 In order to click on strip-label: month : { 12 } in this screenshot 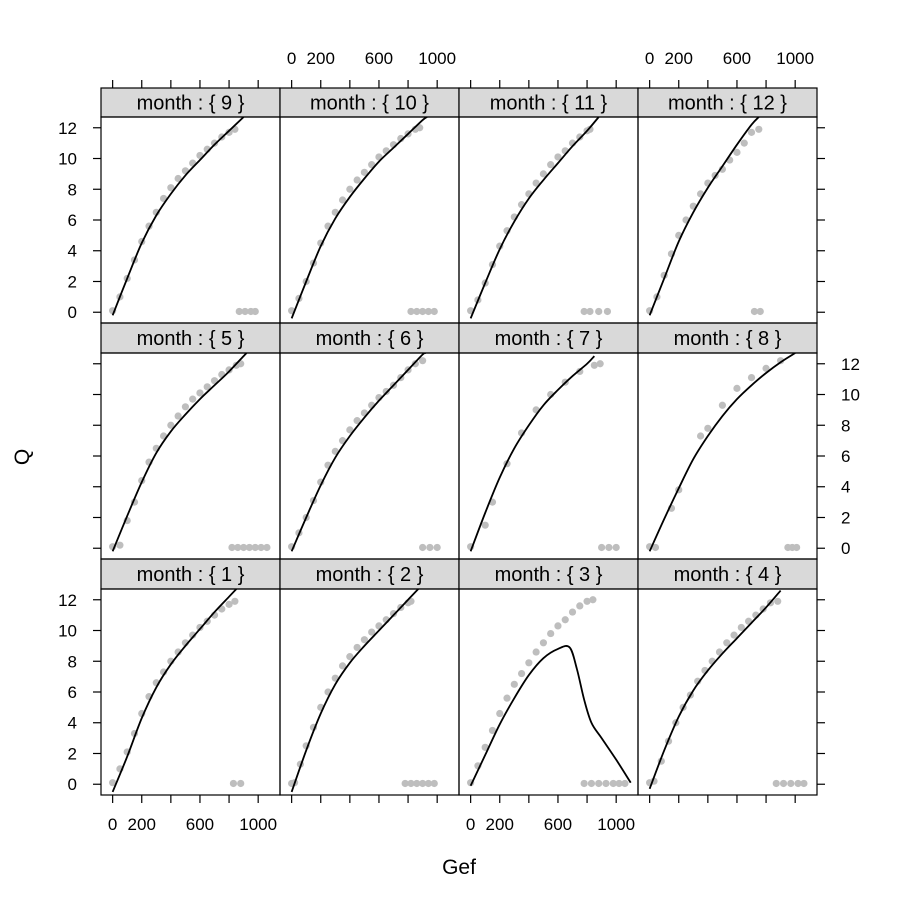, I will do `click(727, 104)`.